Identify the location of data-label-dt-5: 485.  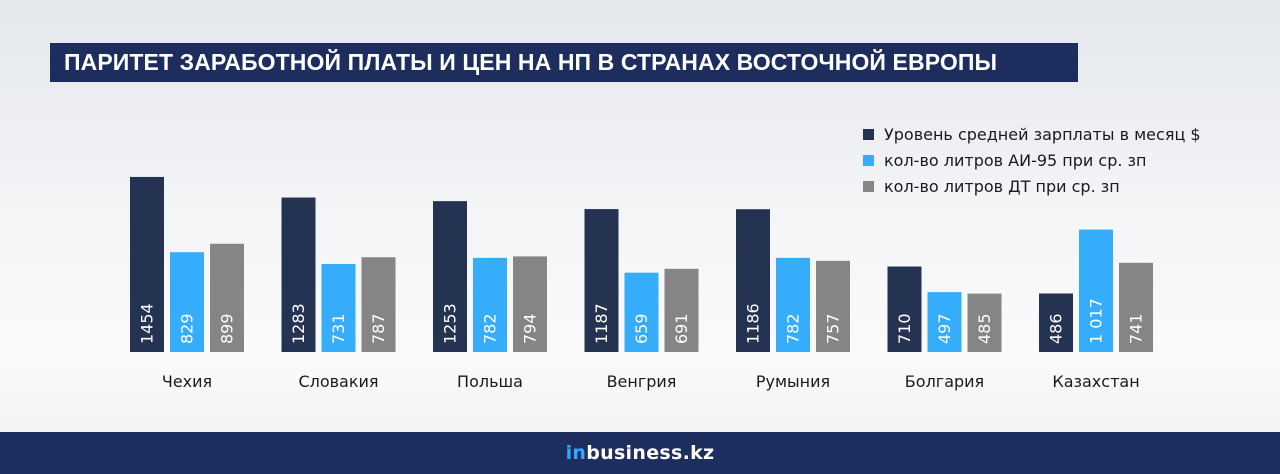
(984, 328).